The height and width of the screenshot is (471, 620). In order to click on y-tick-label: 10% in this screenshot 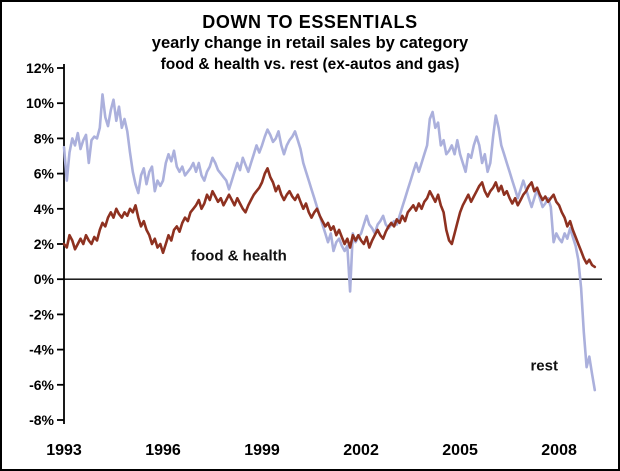, I will do `click(40, 103)`.